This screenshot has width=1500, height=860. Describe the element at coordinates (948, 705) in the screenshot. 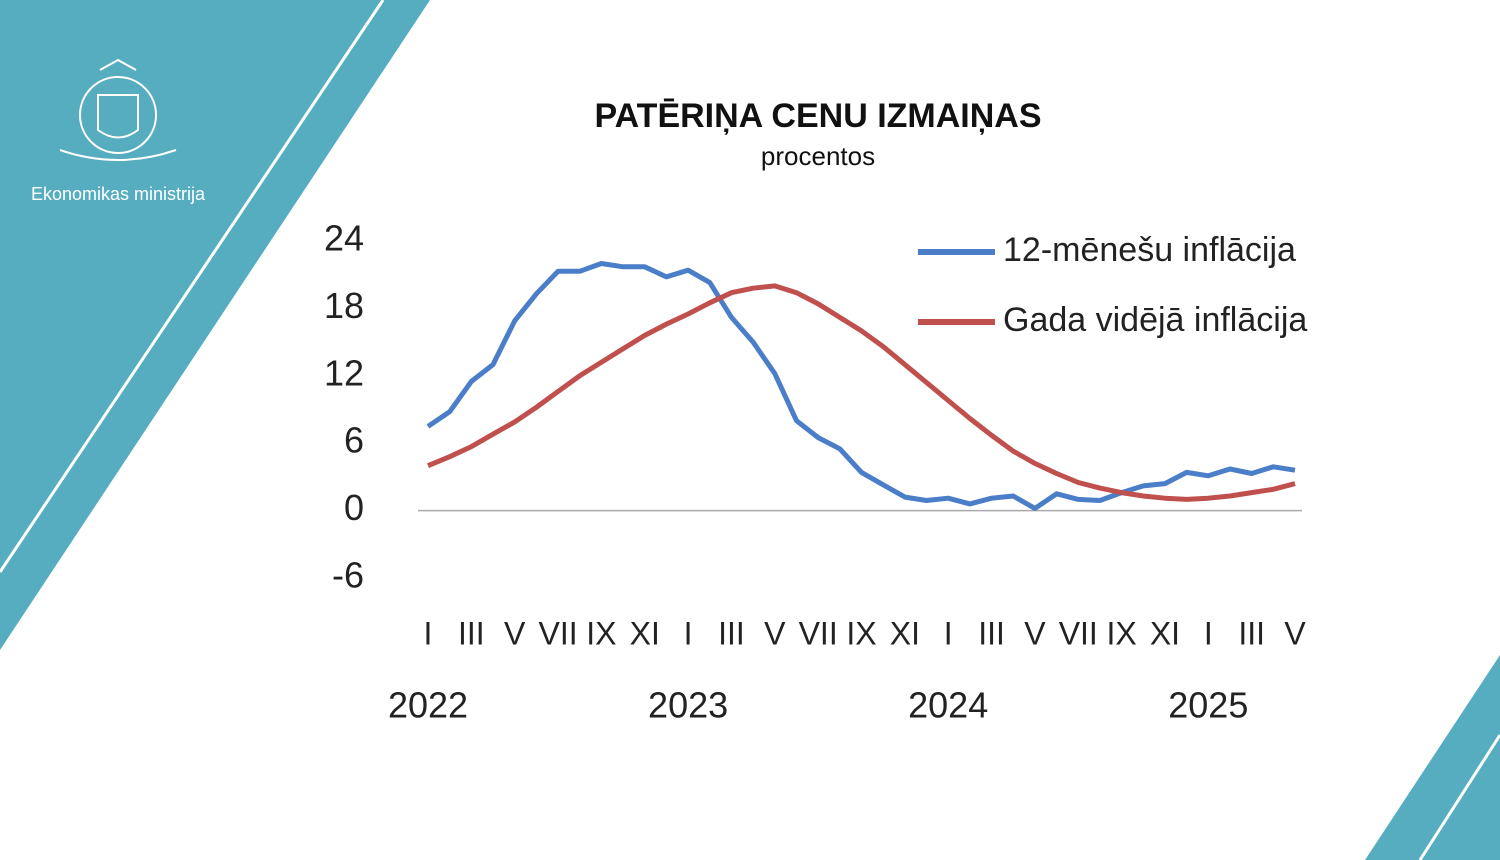

I see `year-label: 2024` at that location.